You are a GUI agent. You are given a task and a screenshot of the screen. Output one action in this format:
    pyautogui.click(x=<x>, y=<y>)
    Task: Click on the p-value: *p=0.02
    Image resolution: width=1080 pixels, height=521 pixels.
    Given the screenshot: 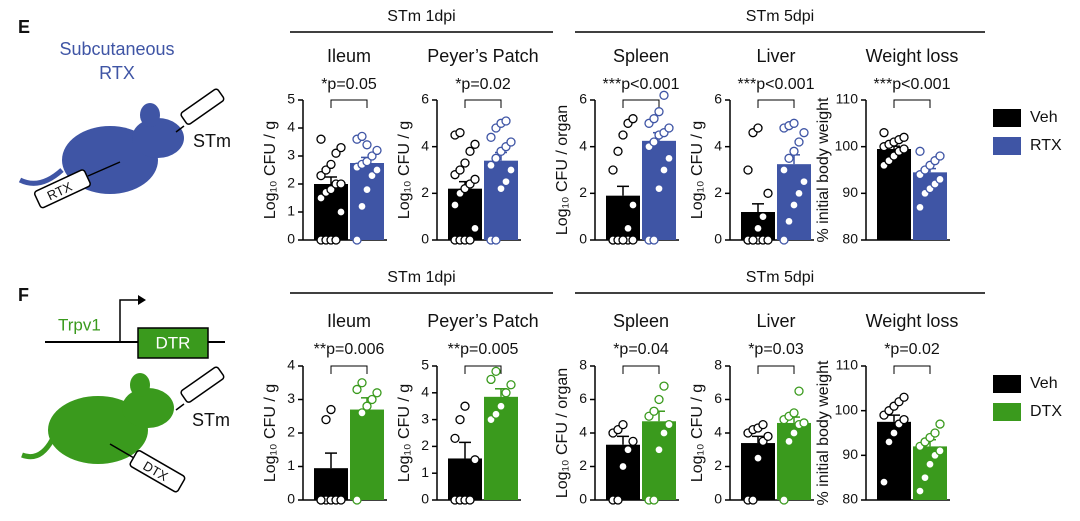 What is the action you would take?
    pyautogui.click(x=483, y=84)
    